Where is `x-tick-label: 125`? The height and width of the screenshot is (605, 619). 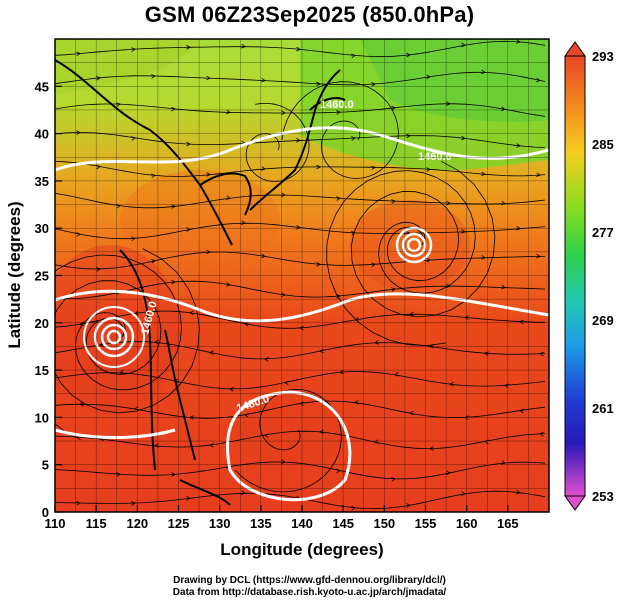
x-tick-label: 125 is located at coordinates (179, 523).